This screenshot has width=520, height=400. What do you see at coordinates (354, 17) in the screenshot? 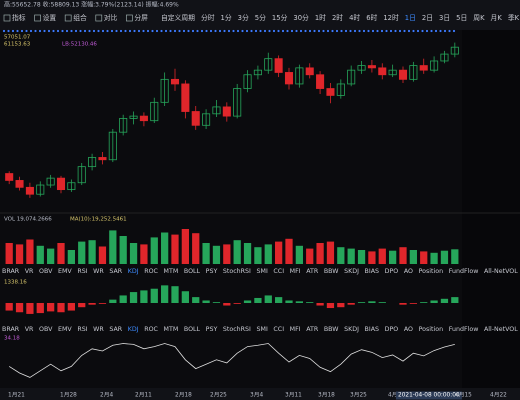
I see `period-button: 4时` at bounding box center [354, 17].